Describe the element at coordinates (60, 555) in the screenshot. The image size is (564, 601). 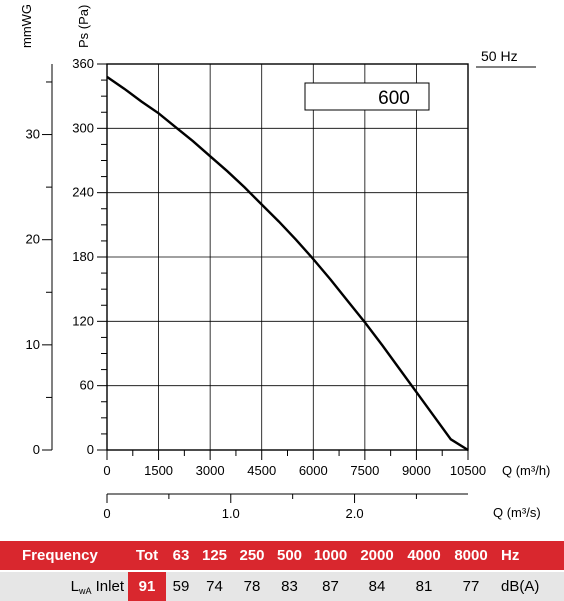
I see `frequency-header-label: Frequency` at that location.